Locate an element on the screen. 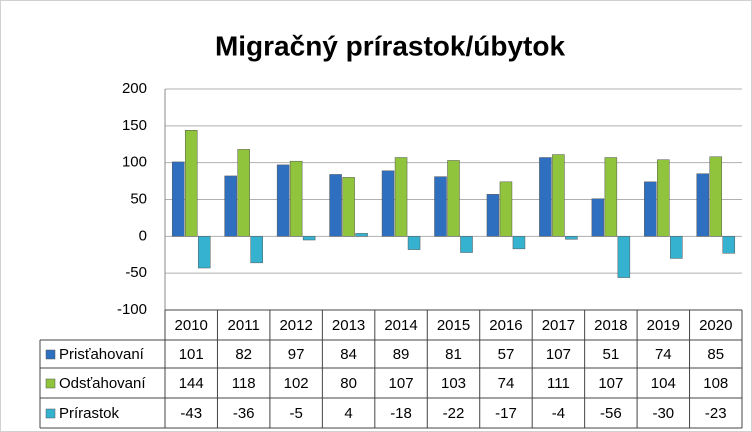  legend-label: Prírastok is located at coordinates (89, 413).